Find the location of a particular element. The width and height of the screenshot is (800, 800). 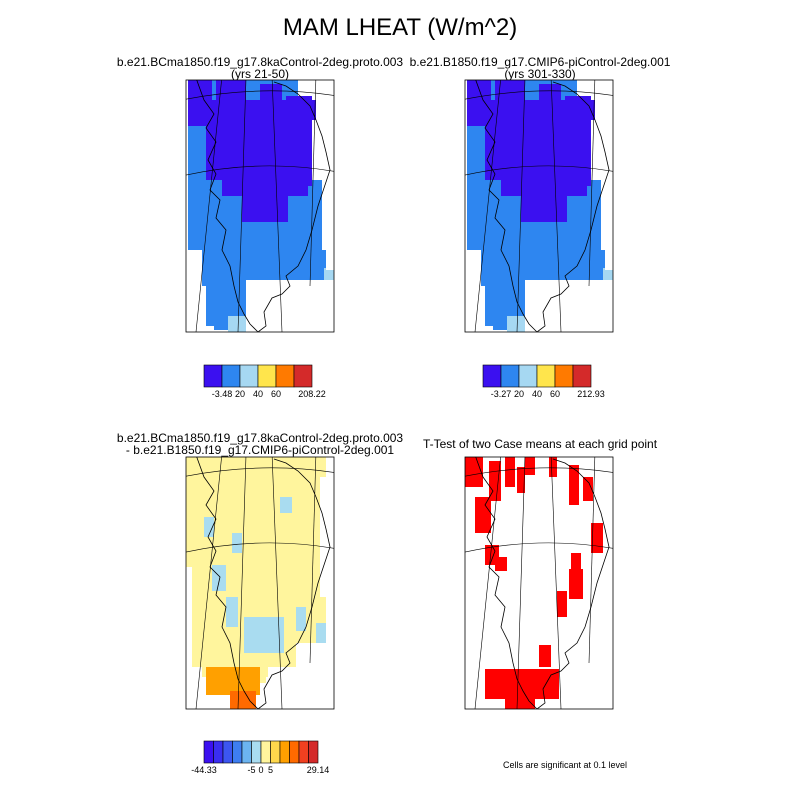

panel-4-map is located at coordinates (539, 583).